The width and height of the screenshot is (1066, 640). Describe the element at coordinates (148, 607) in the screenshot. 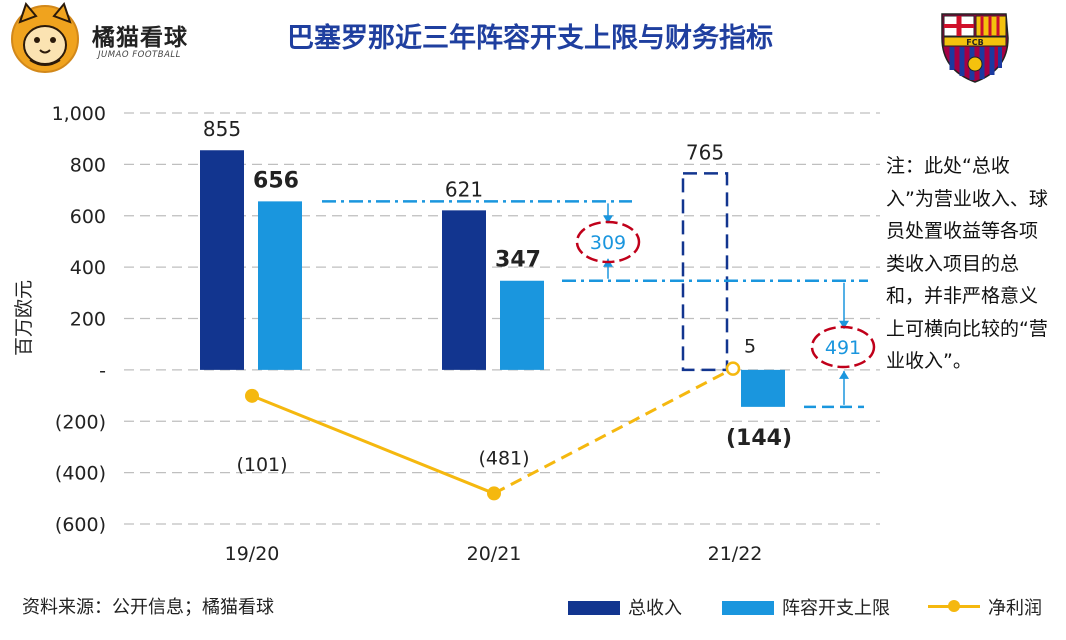

I see `source-text: 资料来源：公开信息；橘猫看球` at that location.